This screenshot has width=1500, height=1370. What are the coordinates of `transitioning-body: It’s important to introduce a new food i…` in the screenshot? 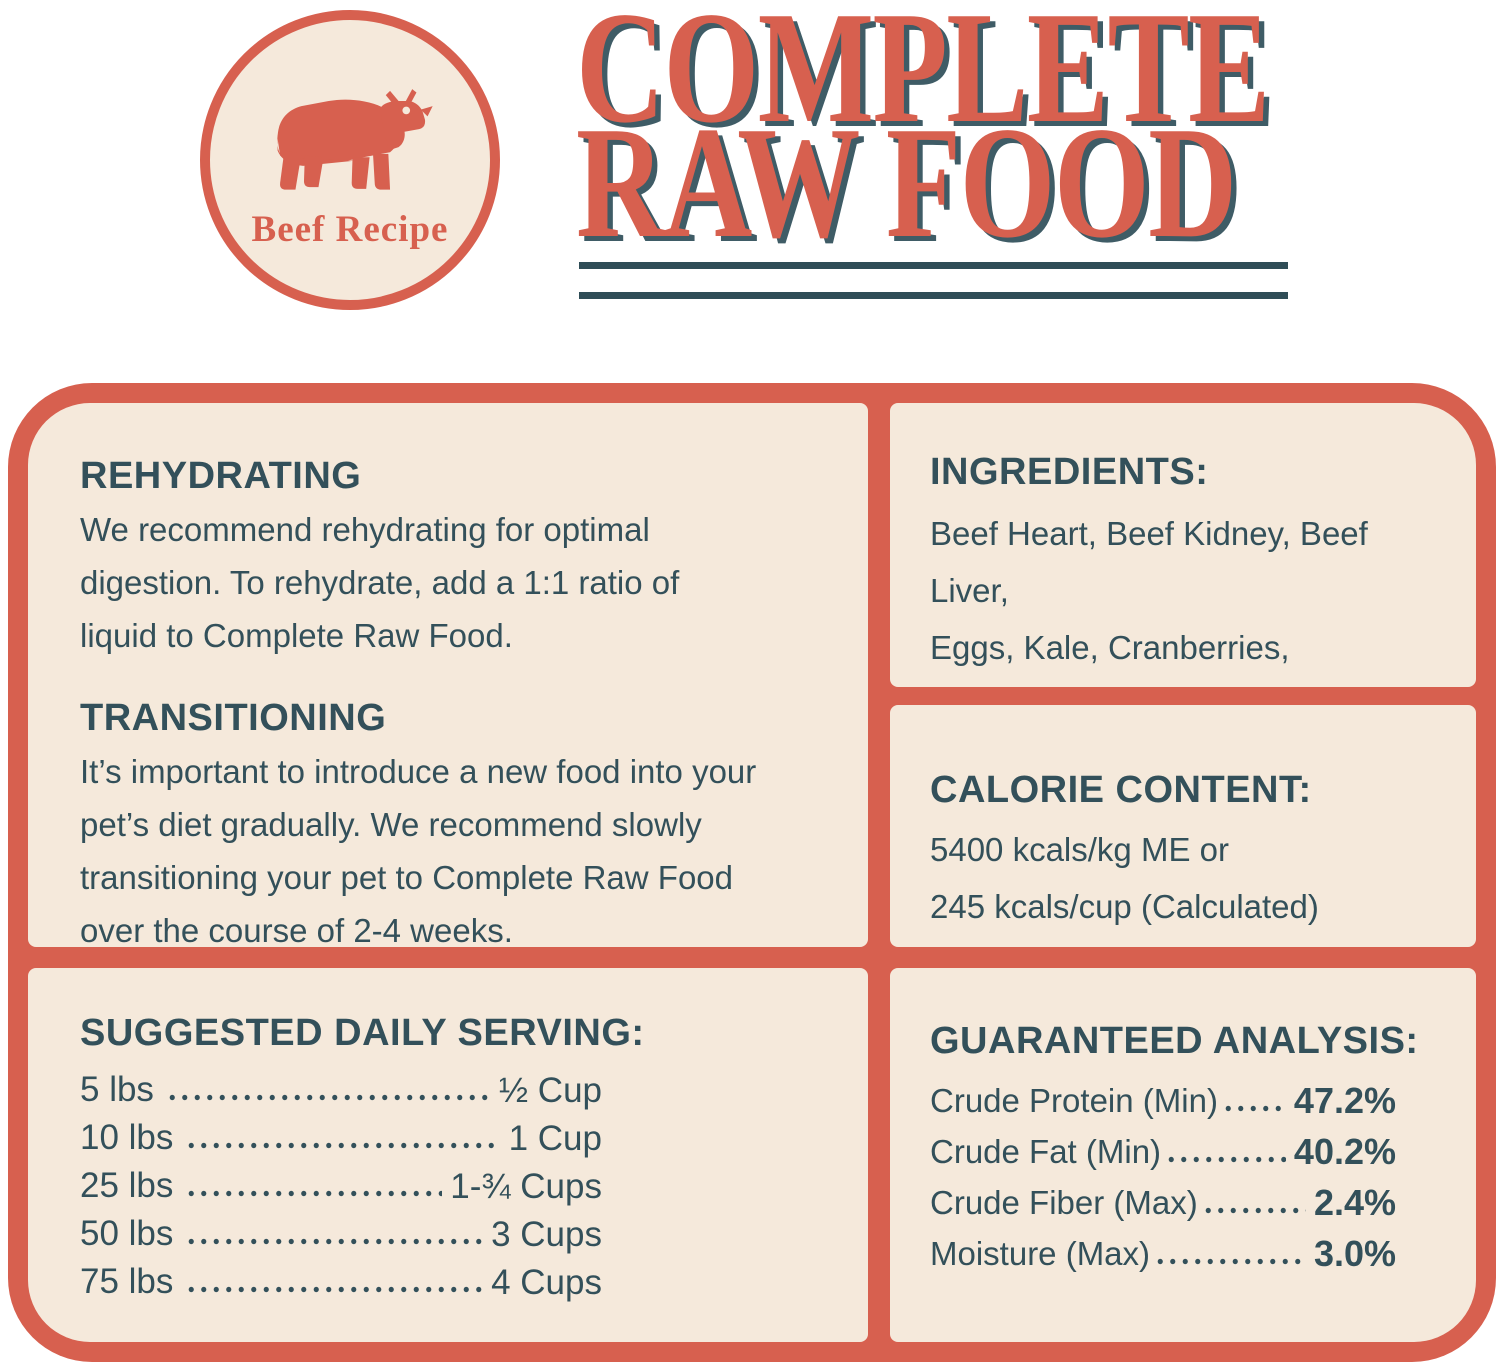 It's located at (446, 846).